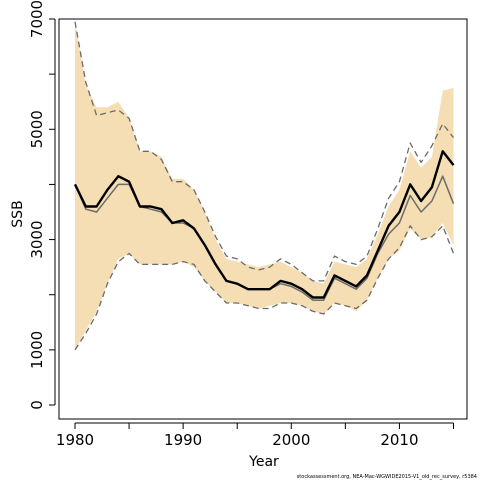 The width and height of the screenshot is (480, 480). What do you see at coordinates (18, 213) in the screenshot?
I see `y-axis-title: SSB` at bounding box center [18, 213].